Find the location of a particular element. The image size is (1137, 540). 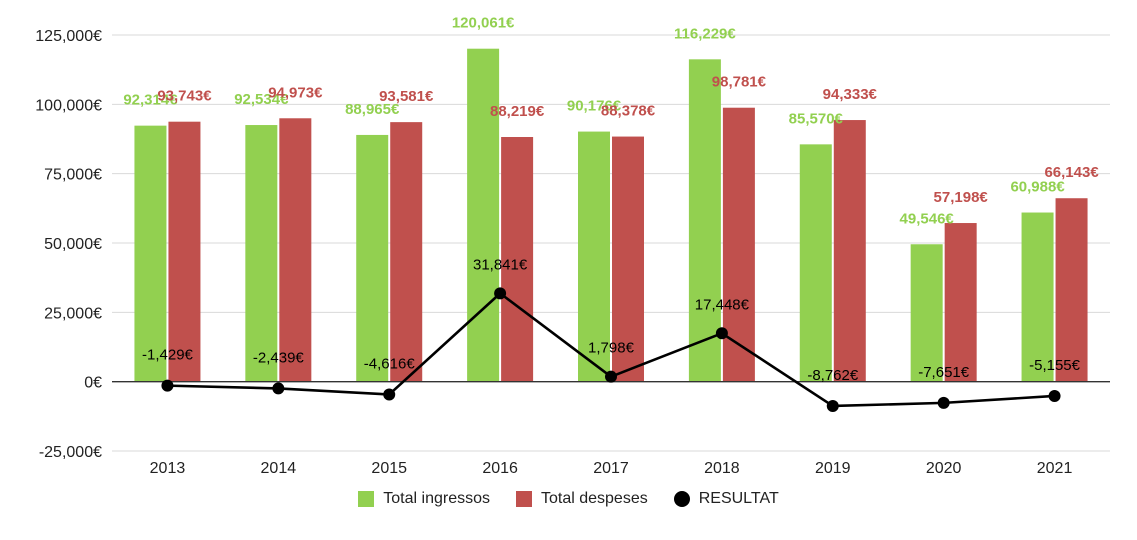

y-tick-label: 0€ is located at coordinates (93, 383).